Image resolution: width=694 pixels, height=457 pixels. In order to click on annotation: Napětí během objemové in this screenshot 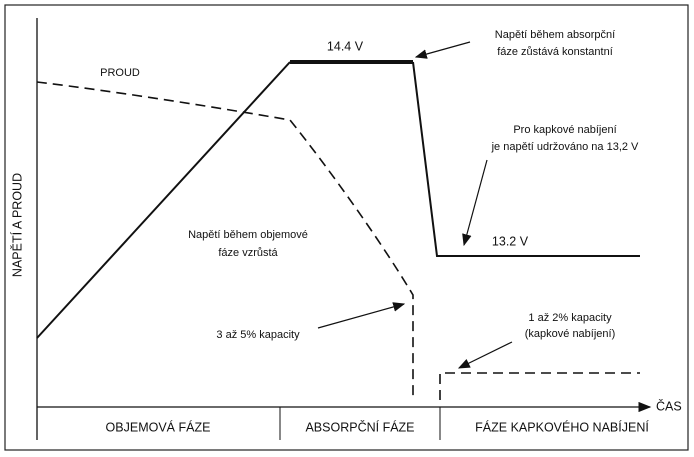, I will do `click(248, 235)`.